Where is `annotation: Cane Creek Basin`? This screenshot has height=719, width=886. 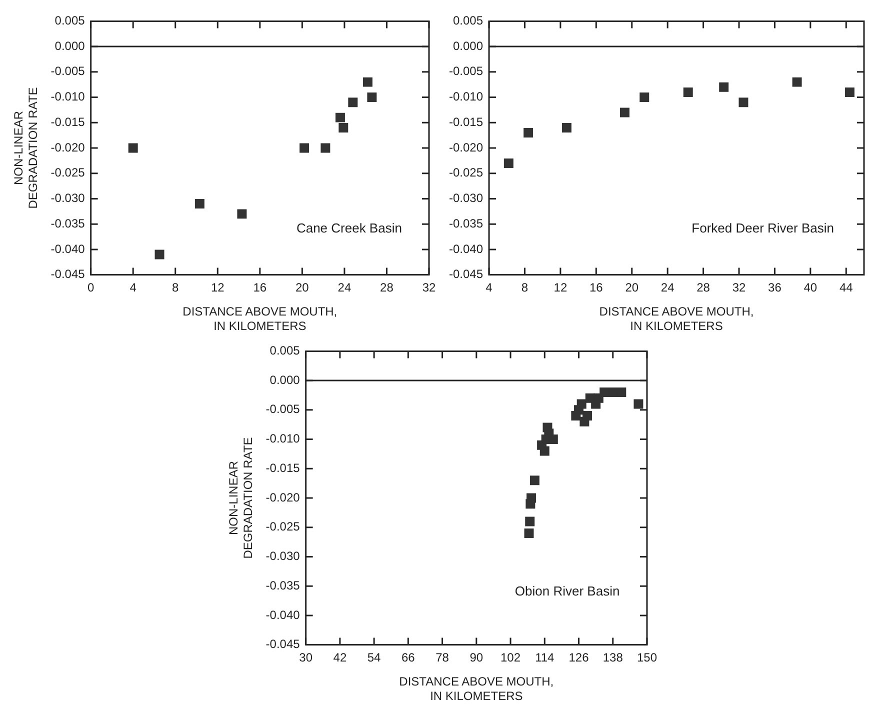 annotation: Cane Creek Basin is located at coordinates (349, 228).